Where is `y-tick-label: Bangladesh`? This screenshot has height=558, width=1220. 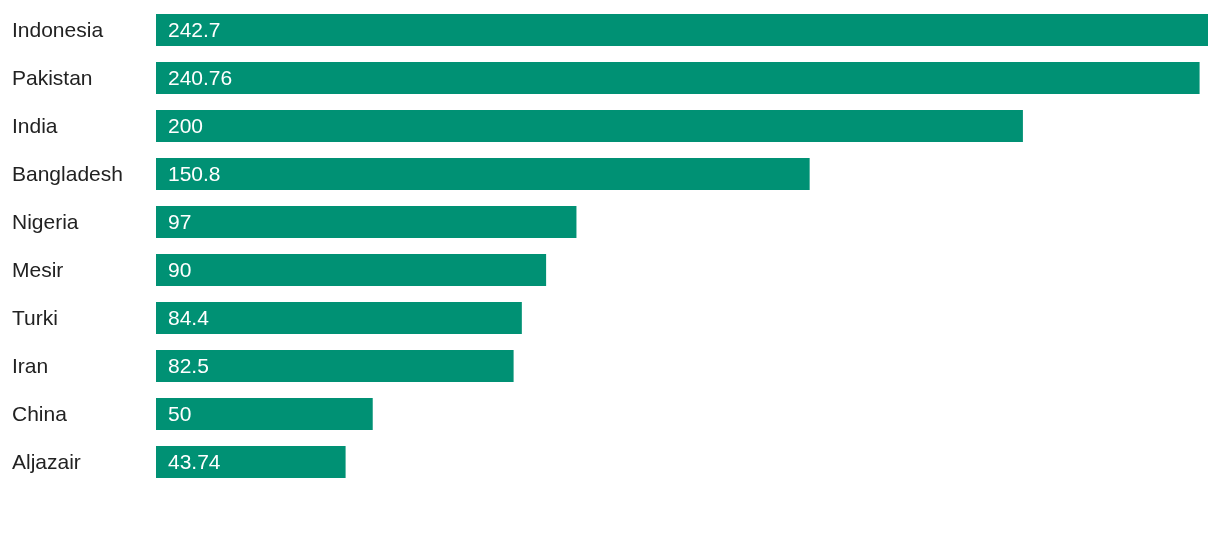
y-tick-label: Bangladesh is located at coordinates (67, 173).